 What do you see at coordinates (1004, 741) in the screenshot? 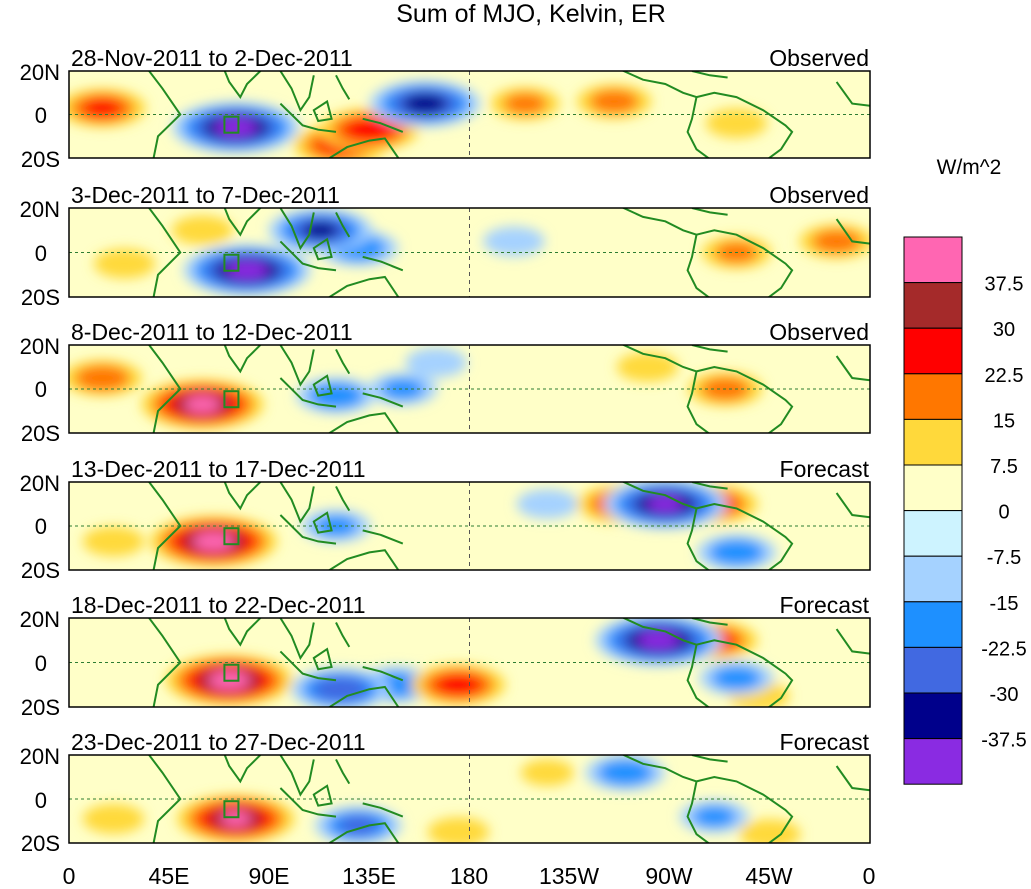
I see `colorbar-label: -37.5` at bounding box center [1004, 741].